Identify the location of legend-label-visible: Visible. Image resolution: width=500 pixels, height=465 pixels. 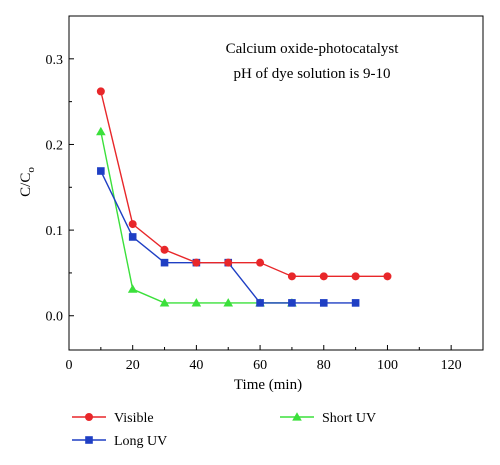
(134, 418).